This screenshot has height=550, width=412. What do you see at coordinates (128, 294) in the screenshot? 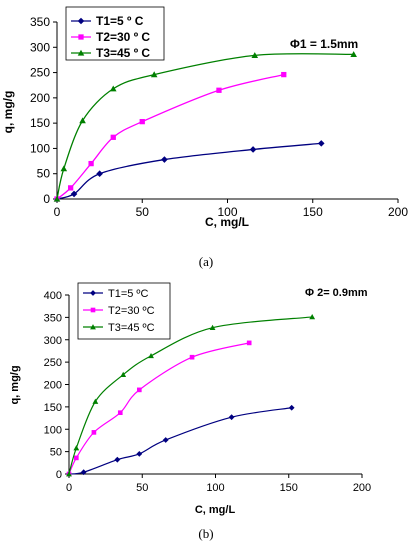
I see `legend-entry: T1=5 ºC` at bounding box center [128, 294].